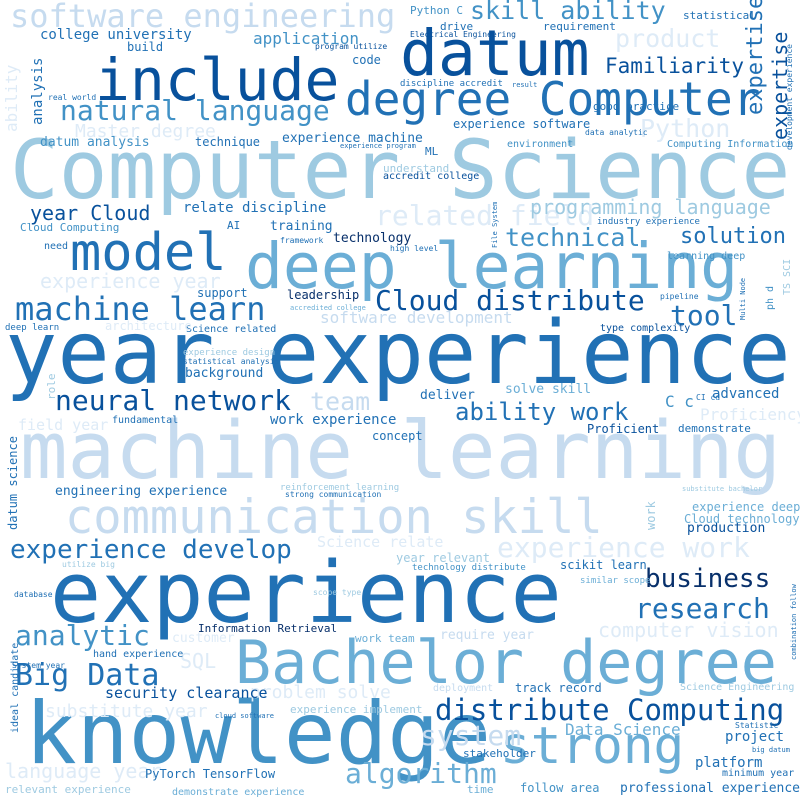  Describe the element at coordinates (674, 66) in the screenshot. I see `word: Familiarity` at that location.